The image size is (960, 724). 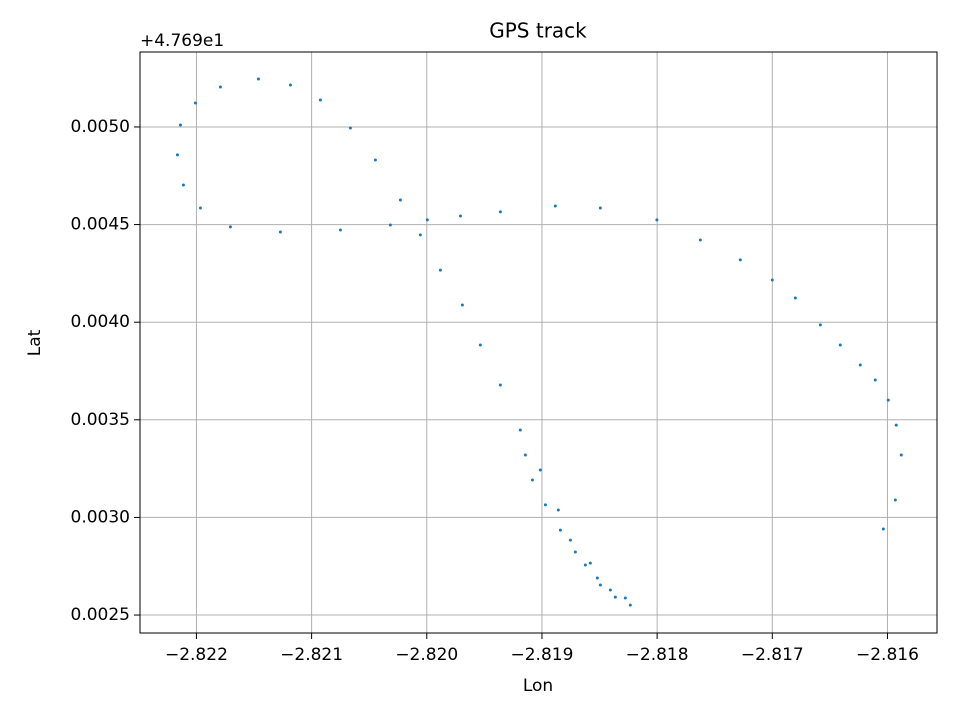 What do you see at coordinates (100, 615) in the screenshot?
I see `y-tick-label: 0.0025` at bounding box center [100, 615].